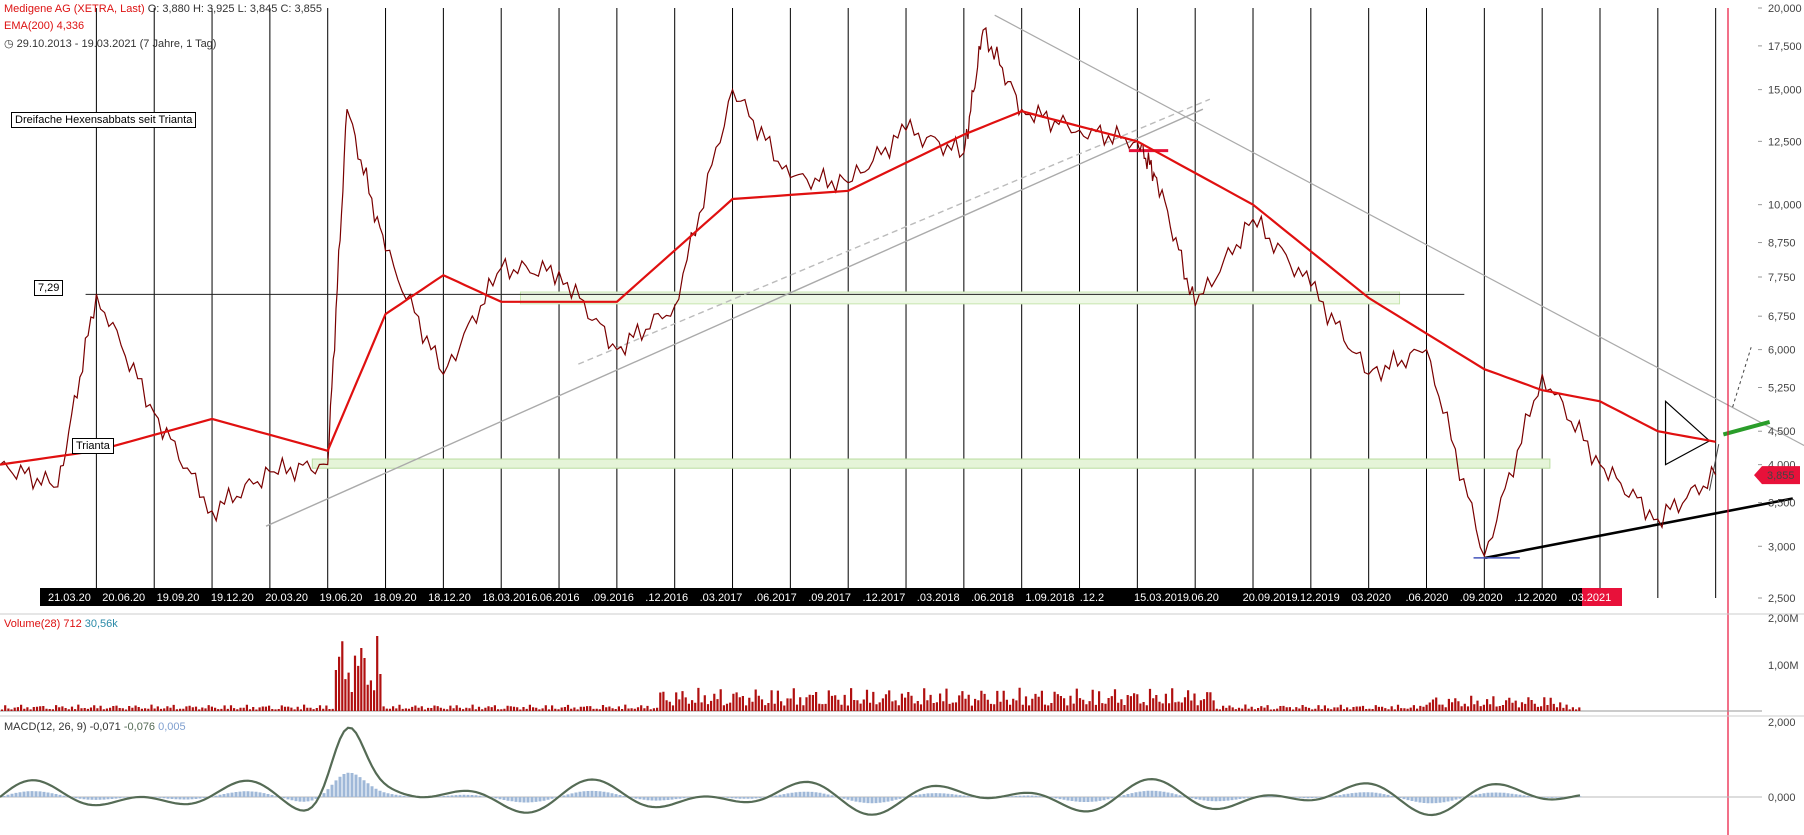 This screenshot has height=835, width=1804. Describe the element at coordinates (69, 598) in the screenshot. I see `x-tick-label: 21.03.20` at that location.